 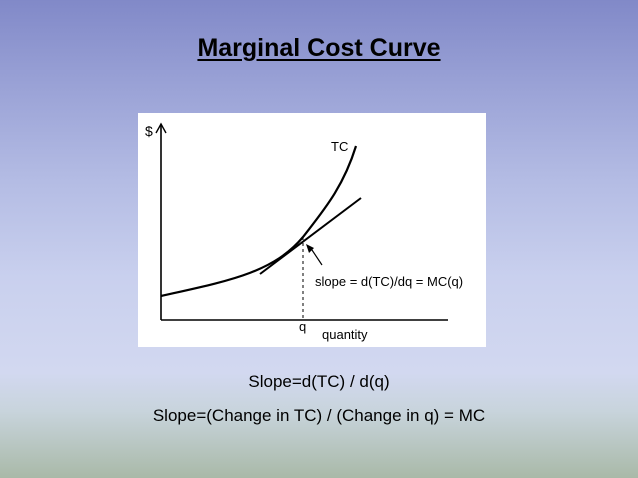 I want to click on tangent-line, so click(x=310, y=236).